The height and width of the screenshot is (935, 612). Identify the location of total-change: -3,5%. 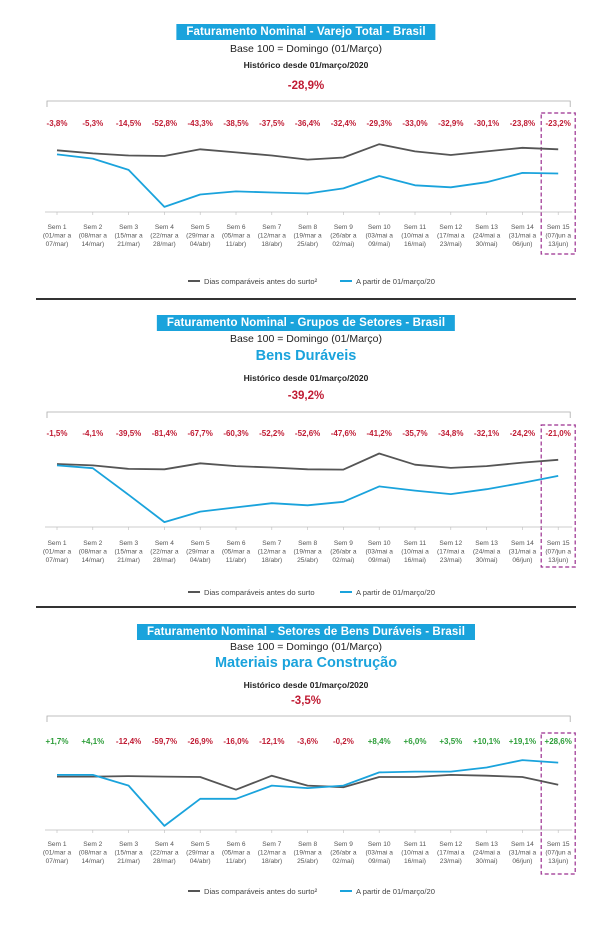
(306, 701).